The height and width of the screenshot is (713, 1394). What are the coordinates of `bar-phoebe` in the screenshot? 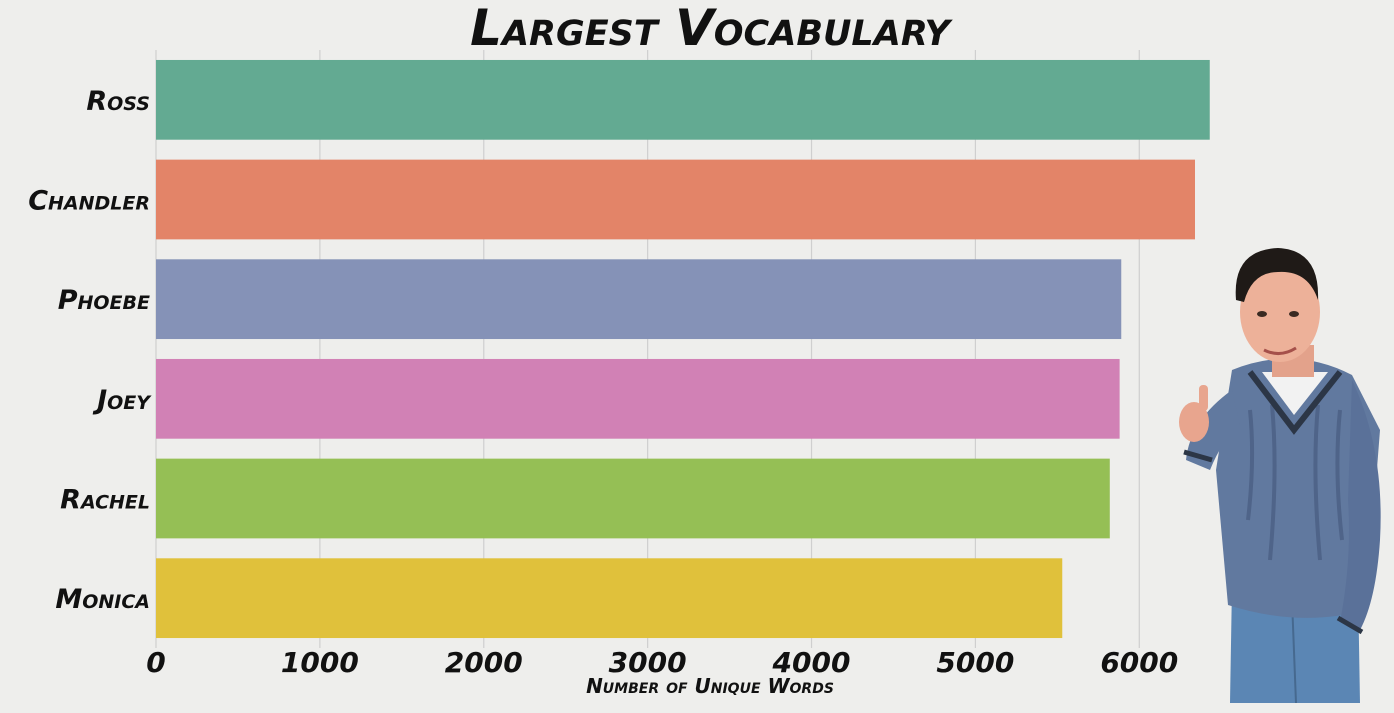 It's located at (639, 299).